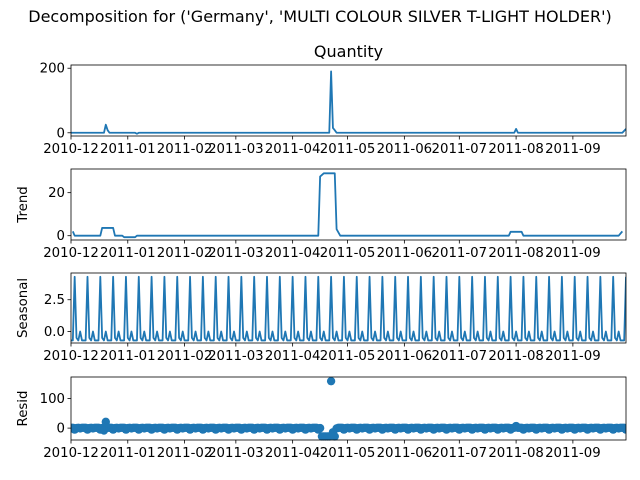 This screenshot has height=480, width=640. I want to click on panel-title: Quantity, so click(348, 51).